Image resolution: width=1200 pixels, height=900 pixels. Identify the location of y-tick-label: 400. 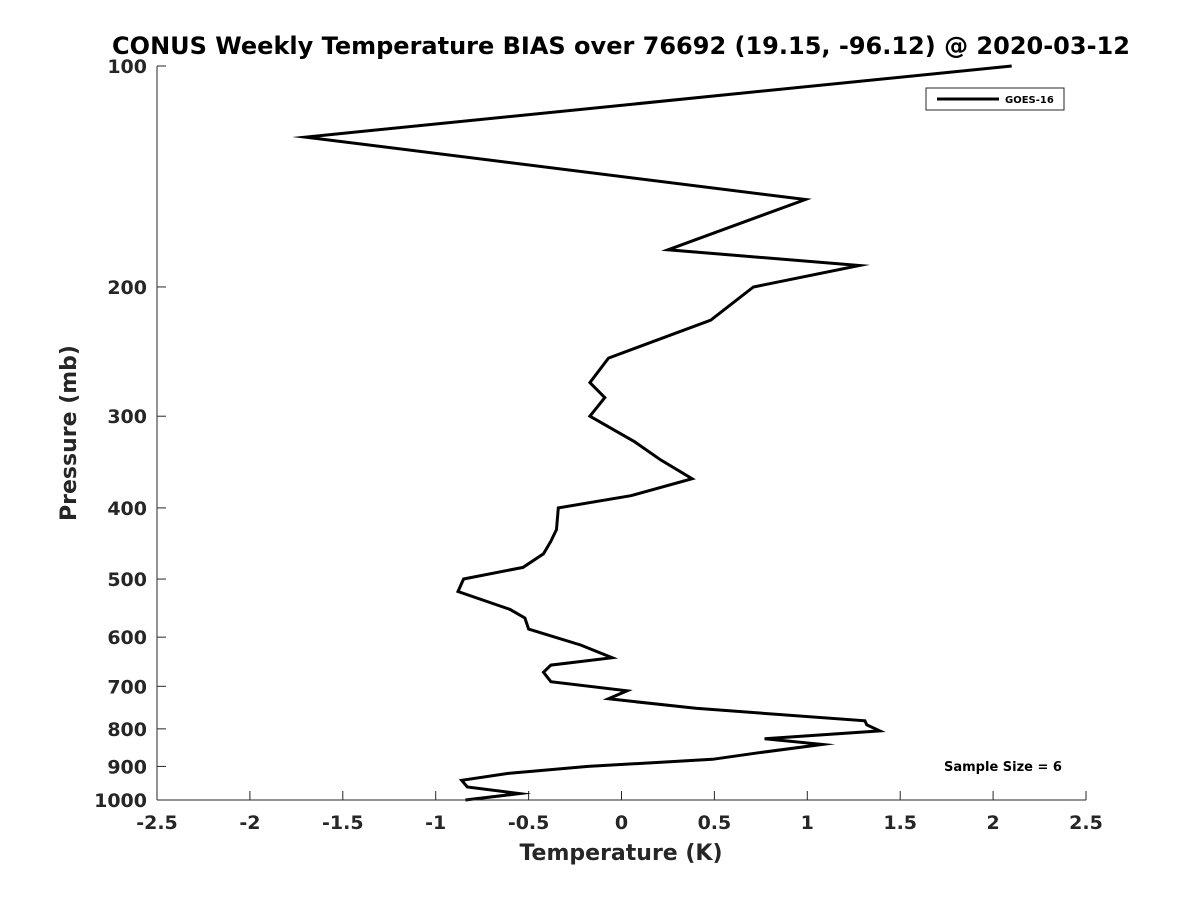
(127, 509).